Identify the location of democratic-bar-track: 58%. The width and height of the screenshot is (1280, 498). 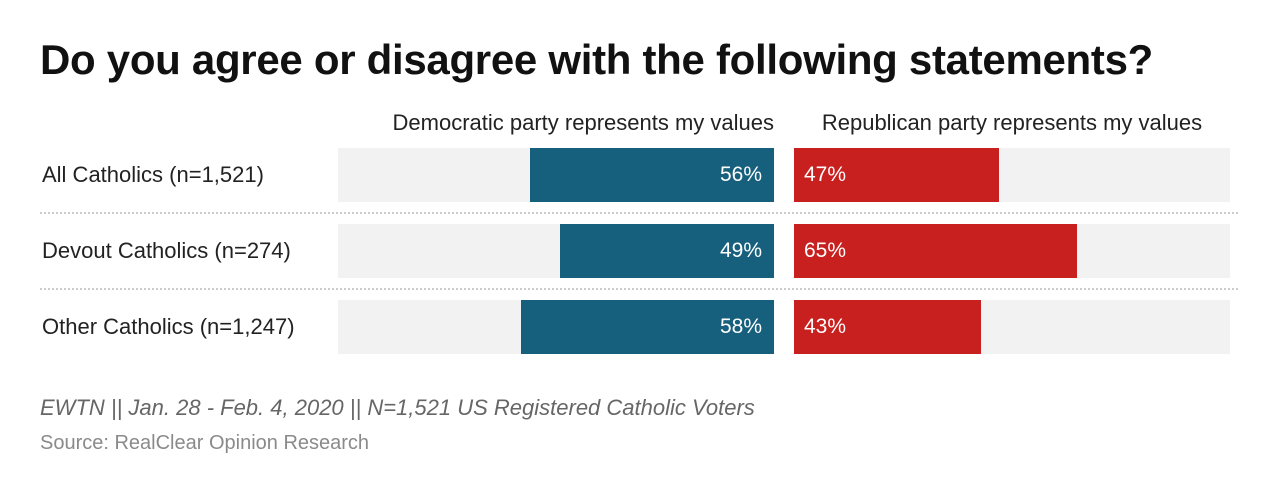
(556, 327).